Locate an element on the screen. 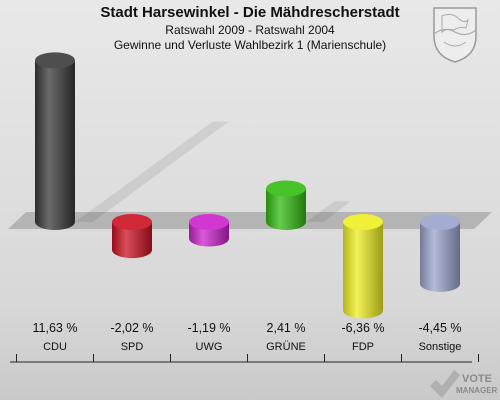 This screenshot has width=500, height=400. value-label: -6,36 % is located at coordinates (362, 328).